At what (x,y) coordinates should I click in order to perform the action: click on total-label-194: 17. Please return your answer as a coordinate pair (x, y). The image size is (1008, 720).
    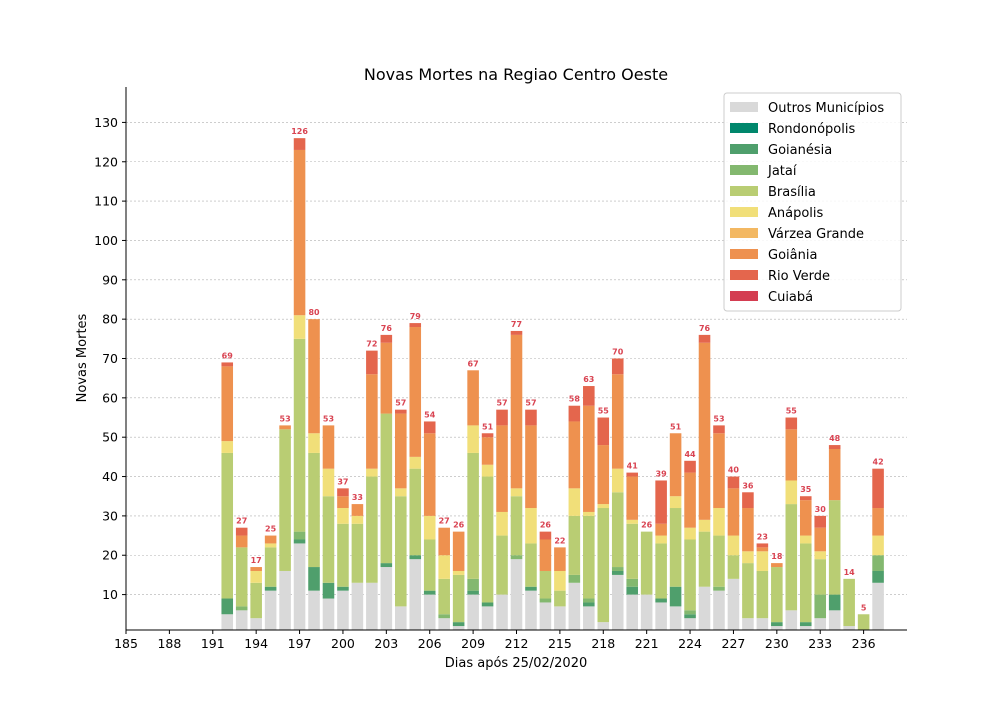
    Looking at the image, I should click on (256, 560).